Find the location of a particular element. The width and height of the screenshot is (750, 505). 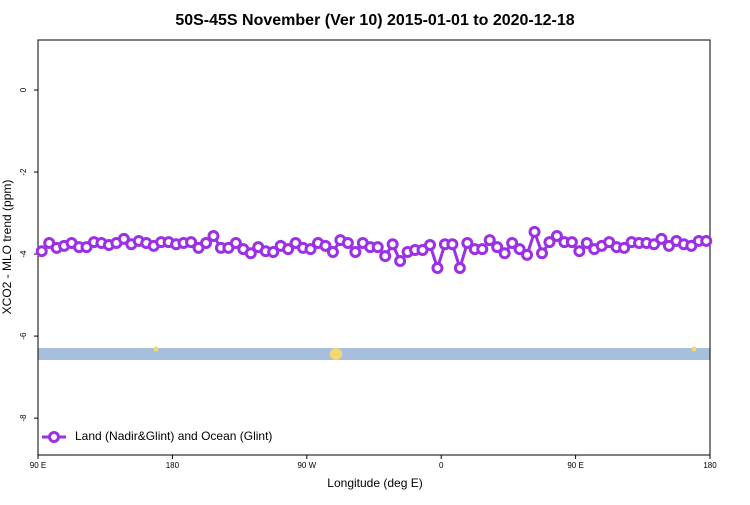

ocean-band is located at coordinates (374, 354).